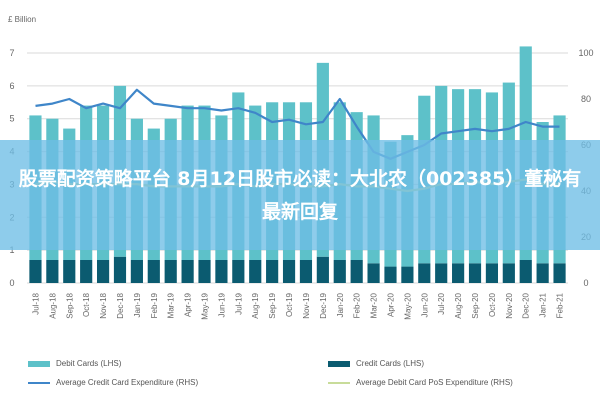 This screenshot has height=400, width=600. I want to click on legend-label-debit-cards: Debit Cards (LHS), so click(89, 363).